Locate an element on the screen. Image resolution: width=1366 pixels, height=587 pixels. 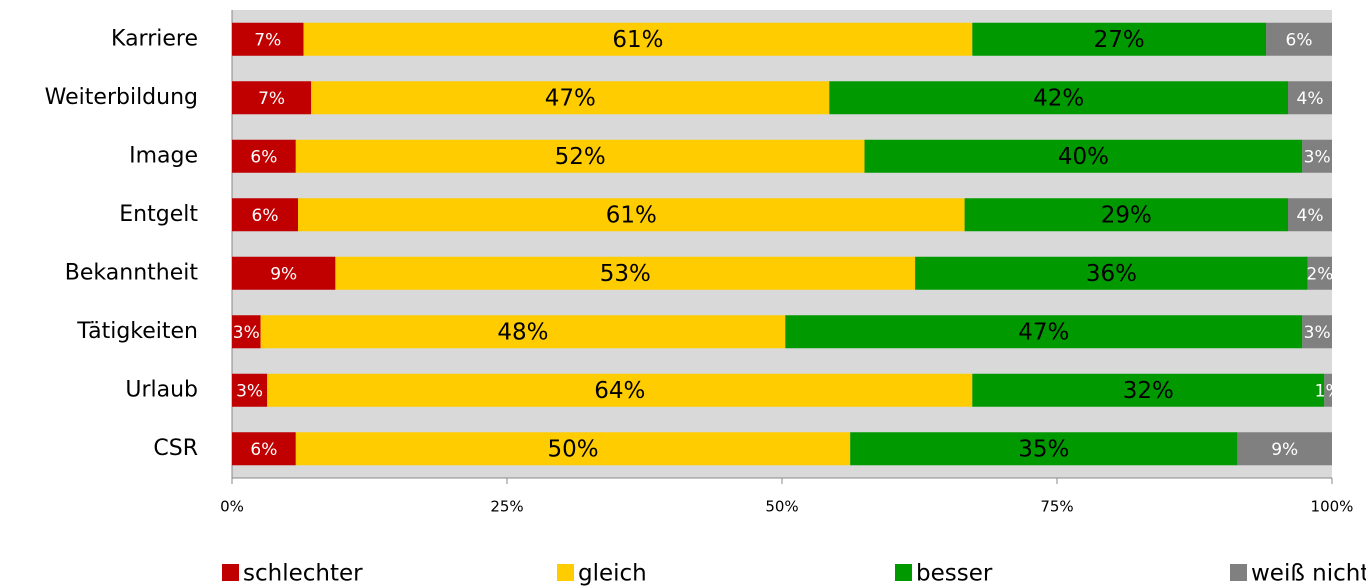
y-tick-label: Weiterbildung is located at coordinates (121, 97).